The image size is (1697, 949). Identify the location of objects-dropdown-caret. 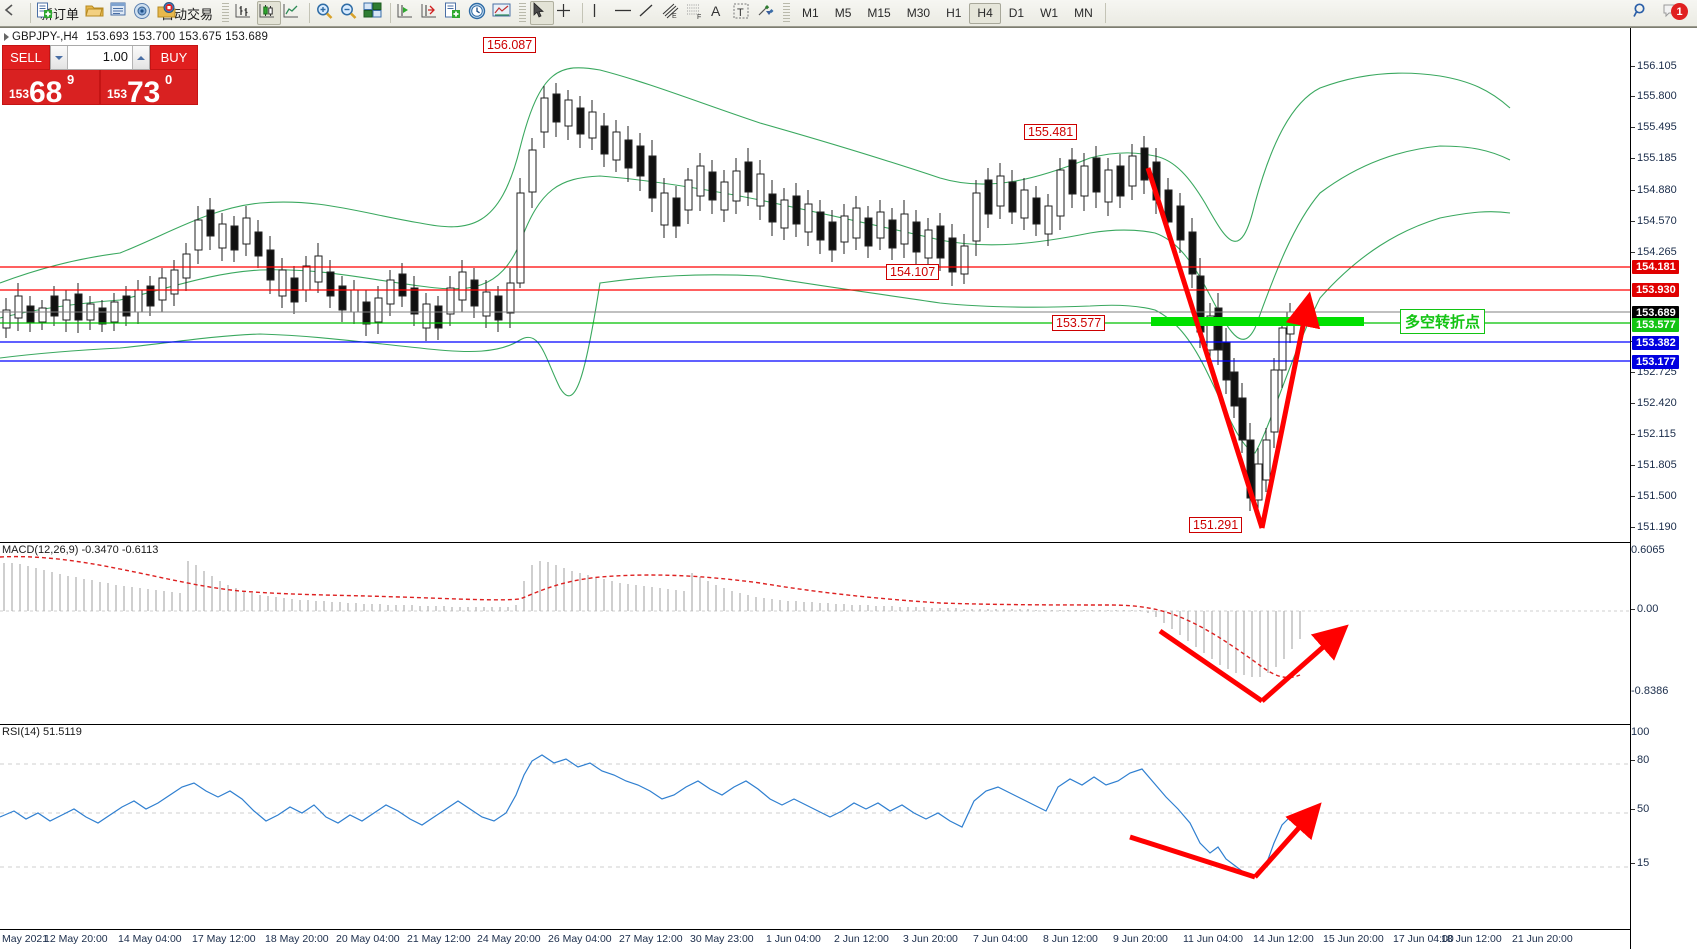
(768, 13).